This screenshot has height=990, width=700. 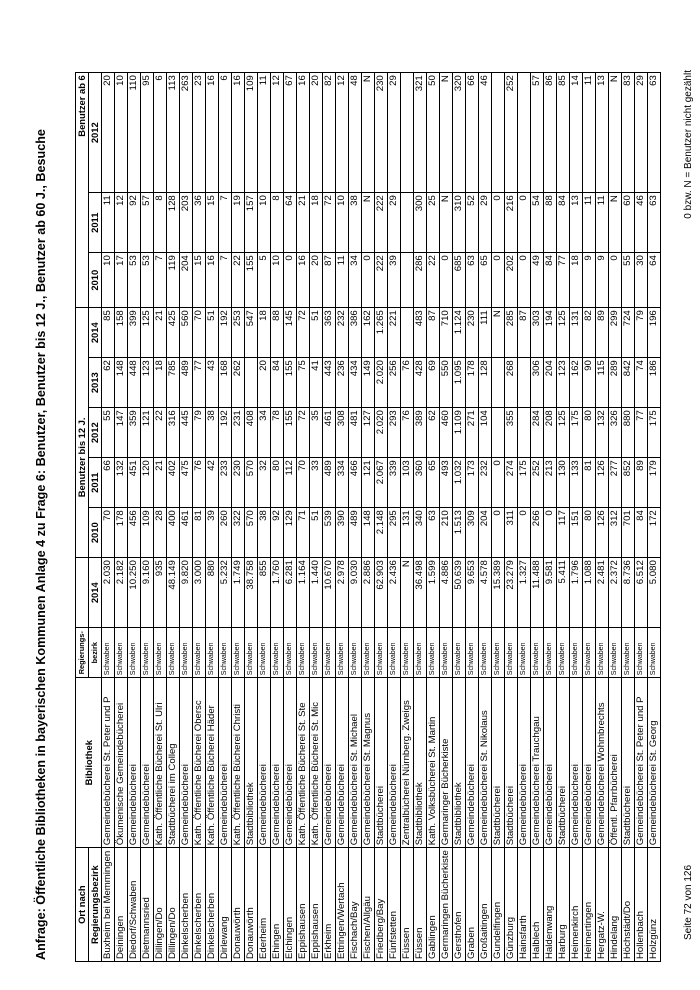 I want to click on cell-bis12-2010: 80, so click(x=589, y=532).